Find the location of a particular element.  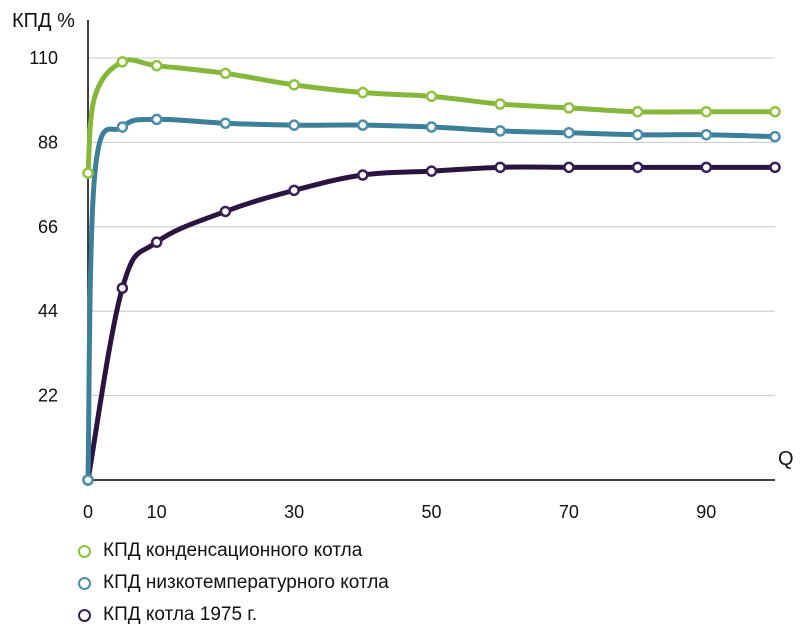

y-tick-label: 44 is located at coordinates (48, 311).